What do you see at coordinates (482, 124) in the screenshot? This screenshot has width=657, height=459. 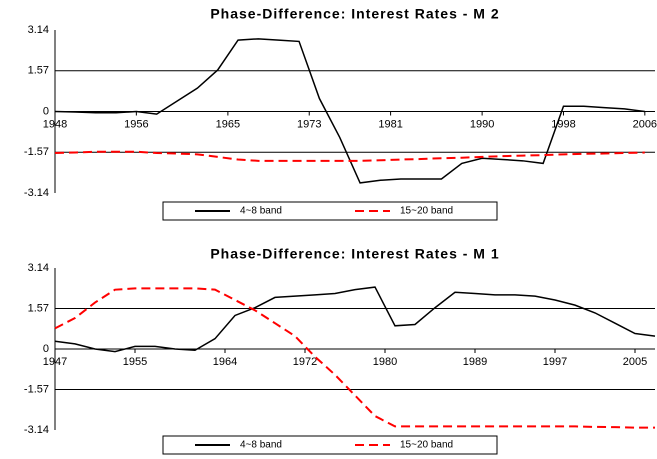 I see `x-tick-label: 1990` at bounding box center [482, 124].